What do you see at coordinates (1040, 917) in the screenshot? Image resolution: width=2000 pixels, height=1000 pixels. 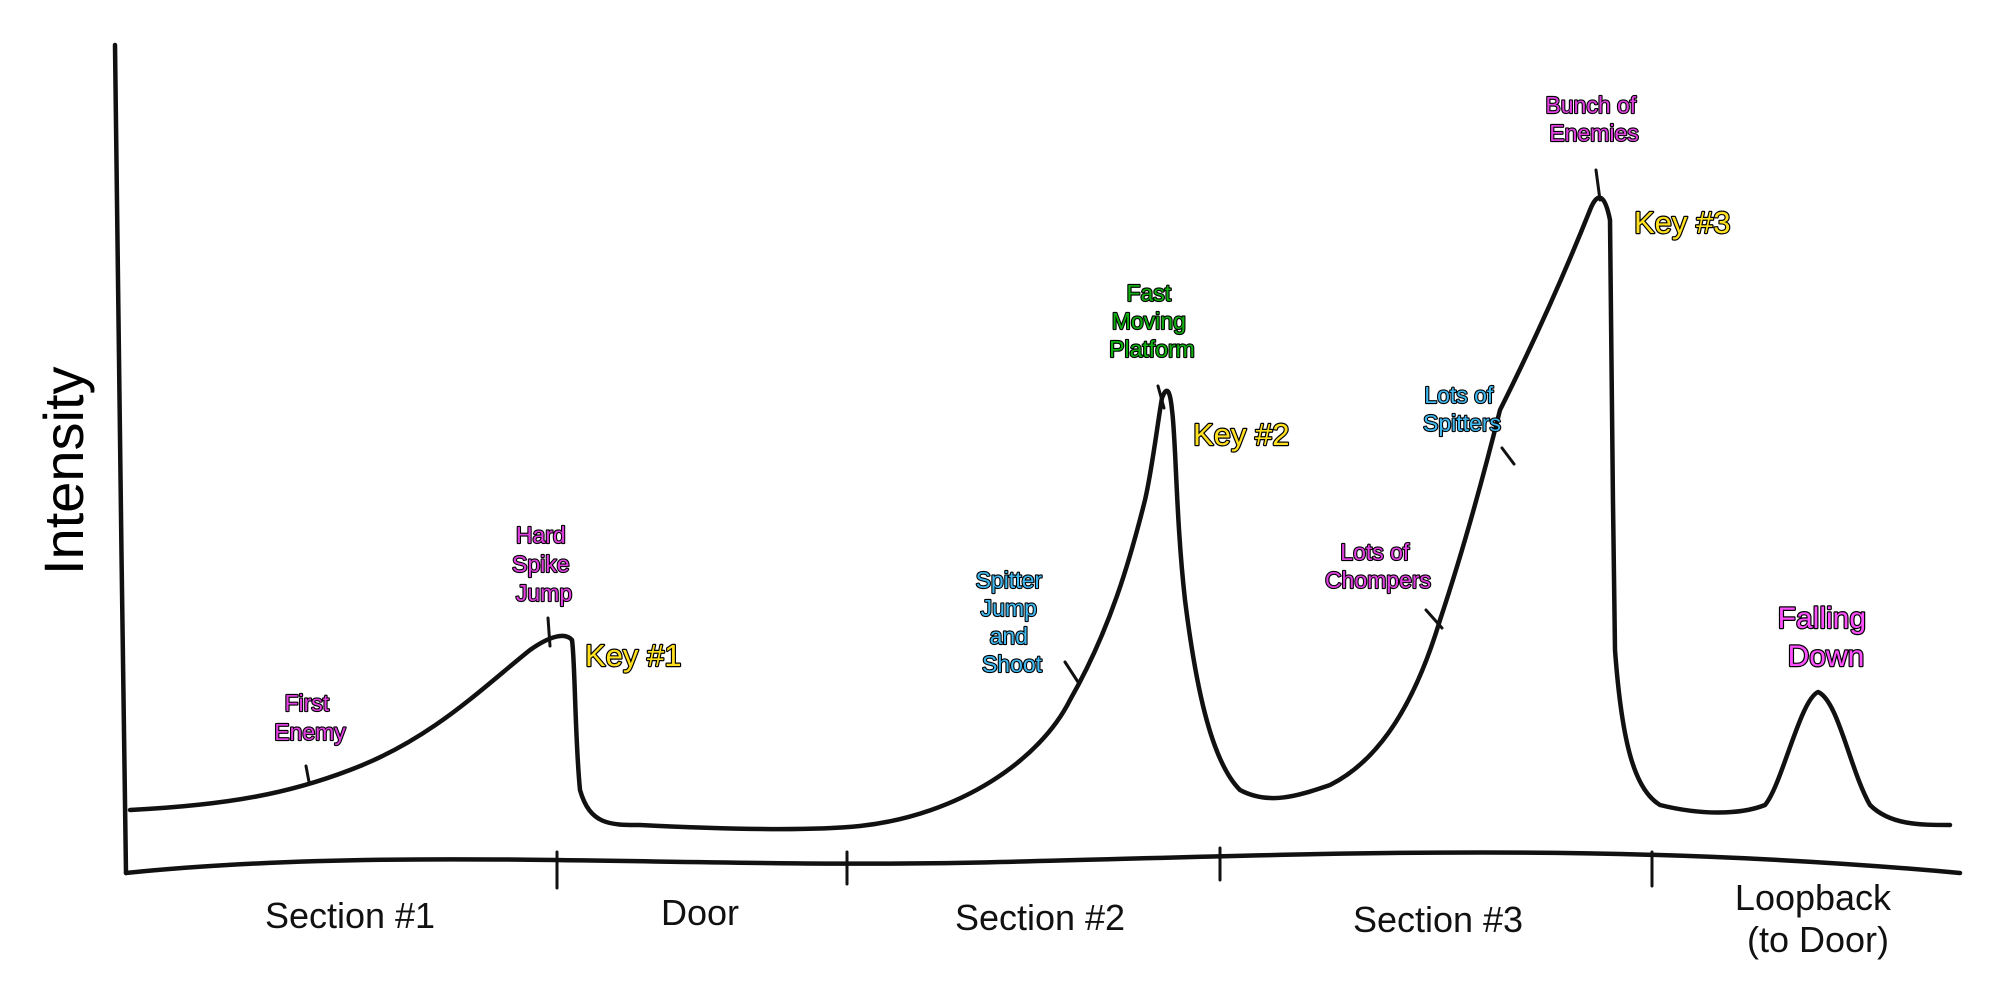 I see `section-label-2: Section #2` at bounding box center [1040, 917].